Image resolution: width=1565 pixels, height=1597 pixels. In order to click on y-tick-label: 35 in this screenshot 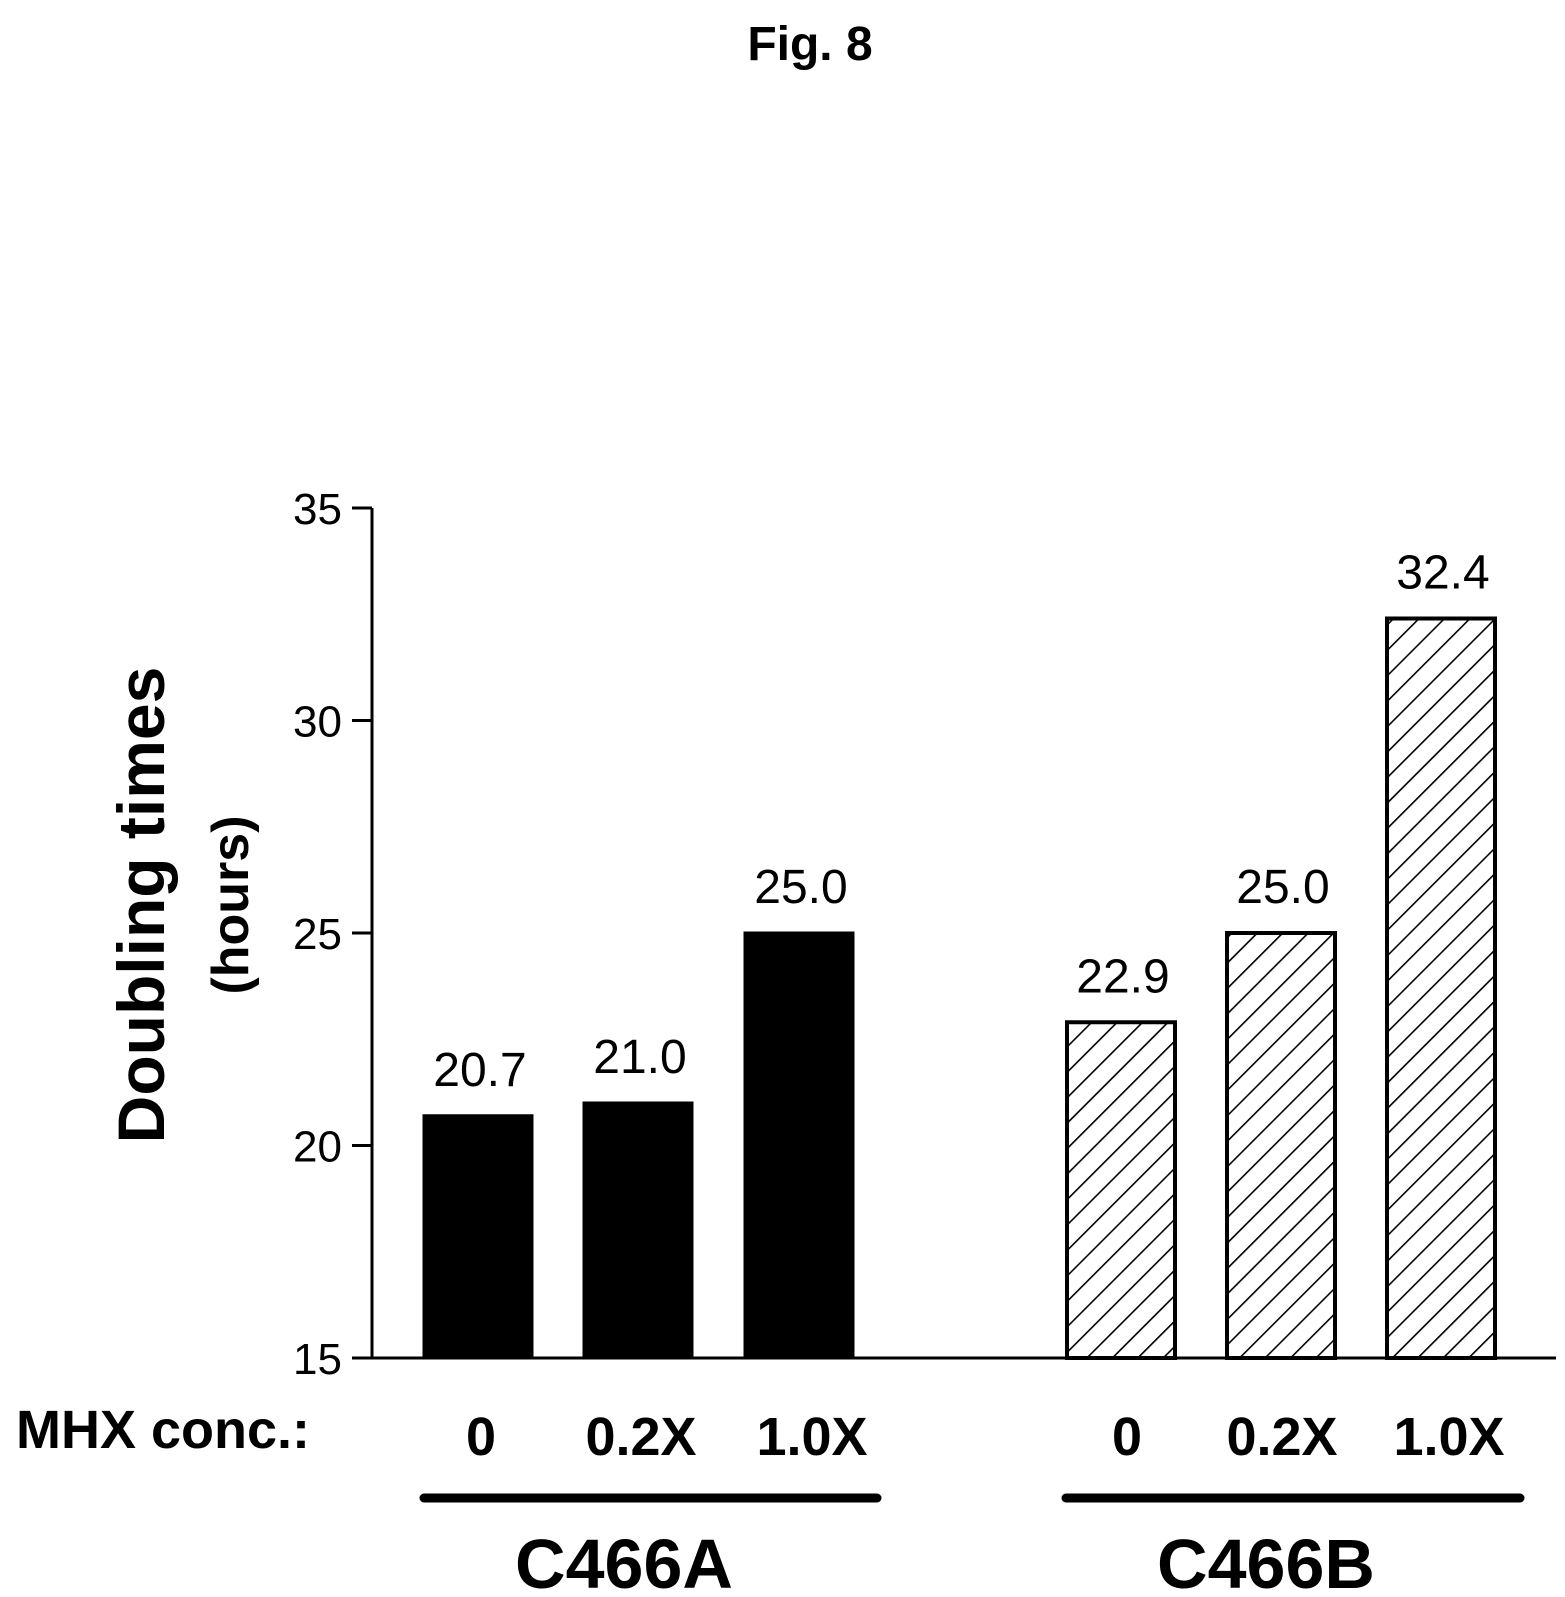, I will do `click(317, 509)`.